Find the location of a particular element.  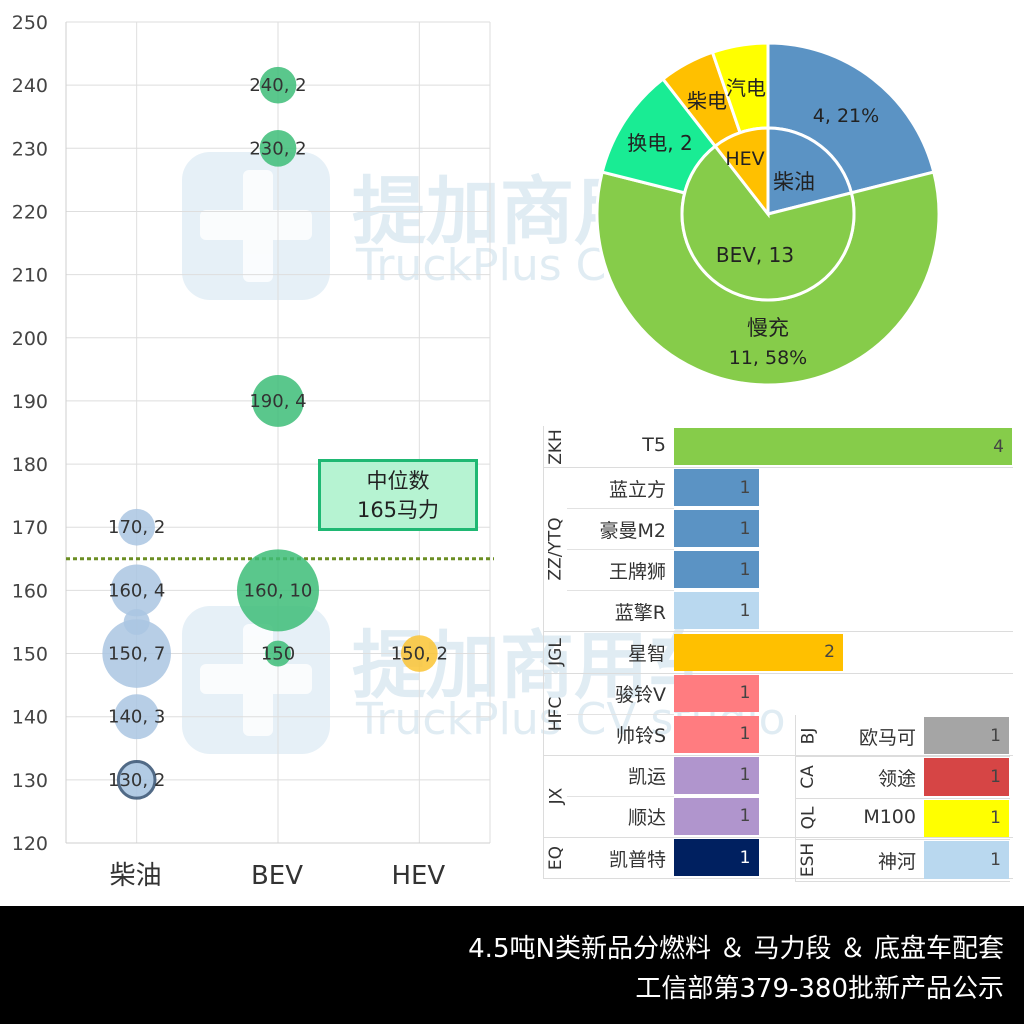

x-tick-label: HEV is located at coordinates (418, 876).